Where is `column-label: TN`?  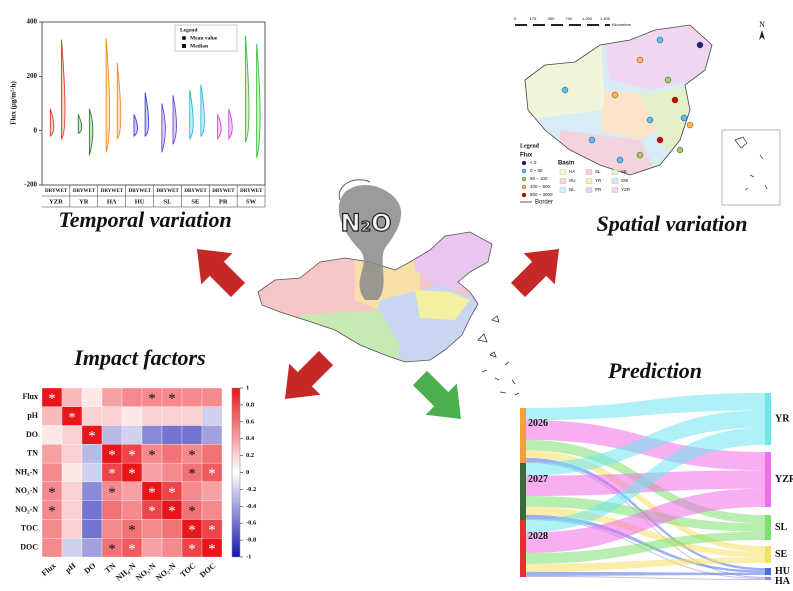 column-label: TN is located at coordinates (110, 568).